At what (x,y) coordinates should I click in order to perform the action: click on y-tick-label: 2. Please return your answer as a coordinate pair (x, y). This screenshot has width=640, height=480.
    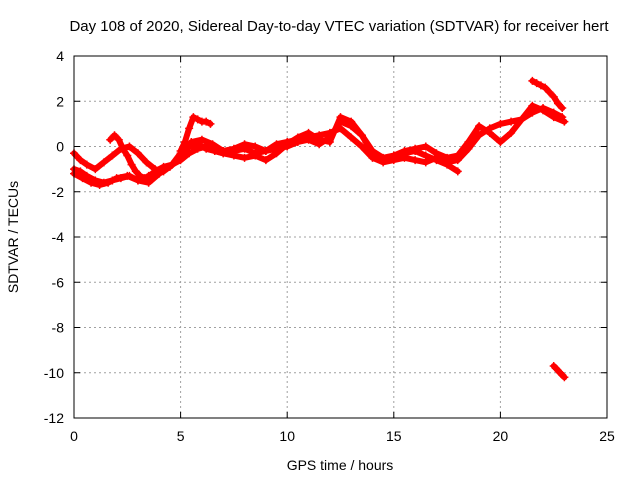
    Looking at the image, I should click on (60, 101).